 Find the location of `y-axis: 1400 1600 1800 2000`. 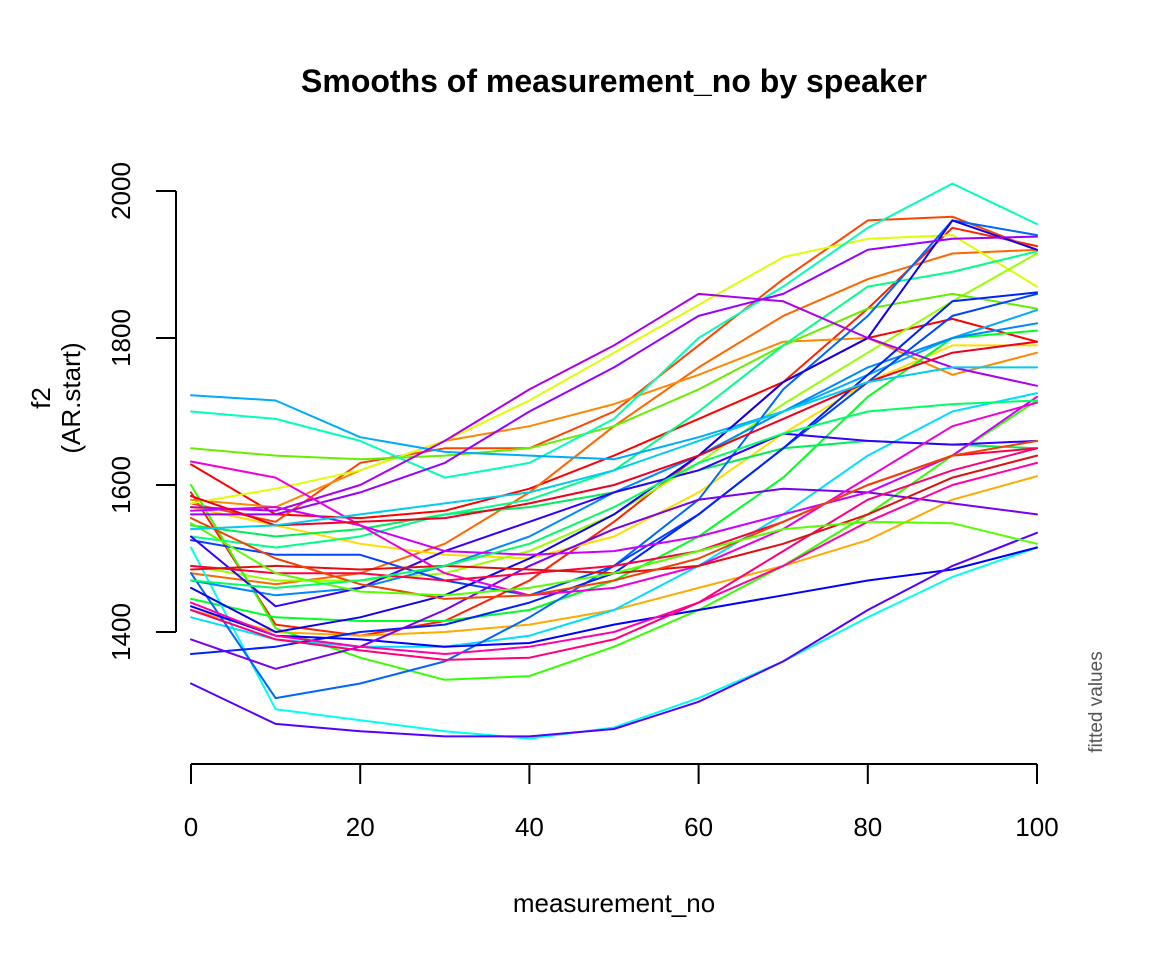

y-axis: 1400 1600 1800 2000 is located at coordinates (141, 411).